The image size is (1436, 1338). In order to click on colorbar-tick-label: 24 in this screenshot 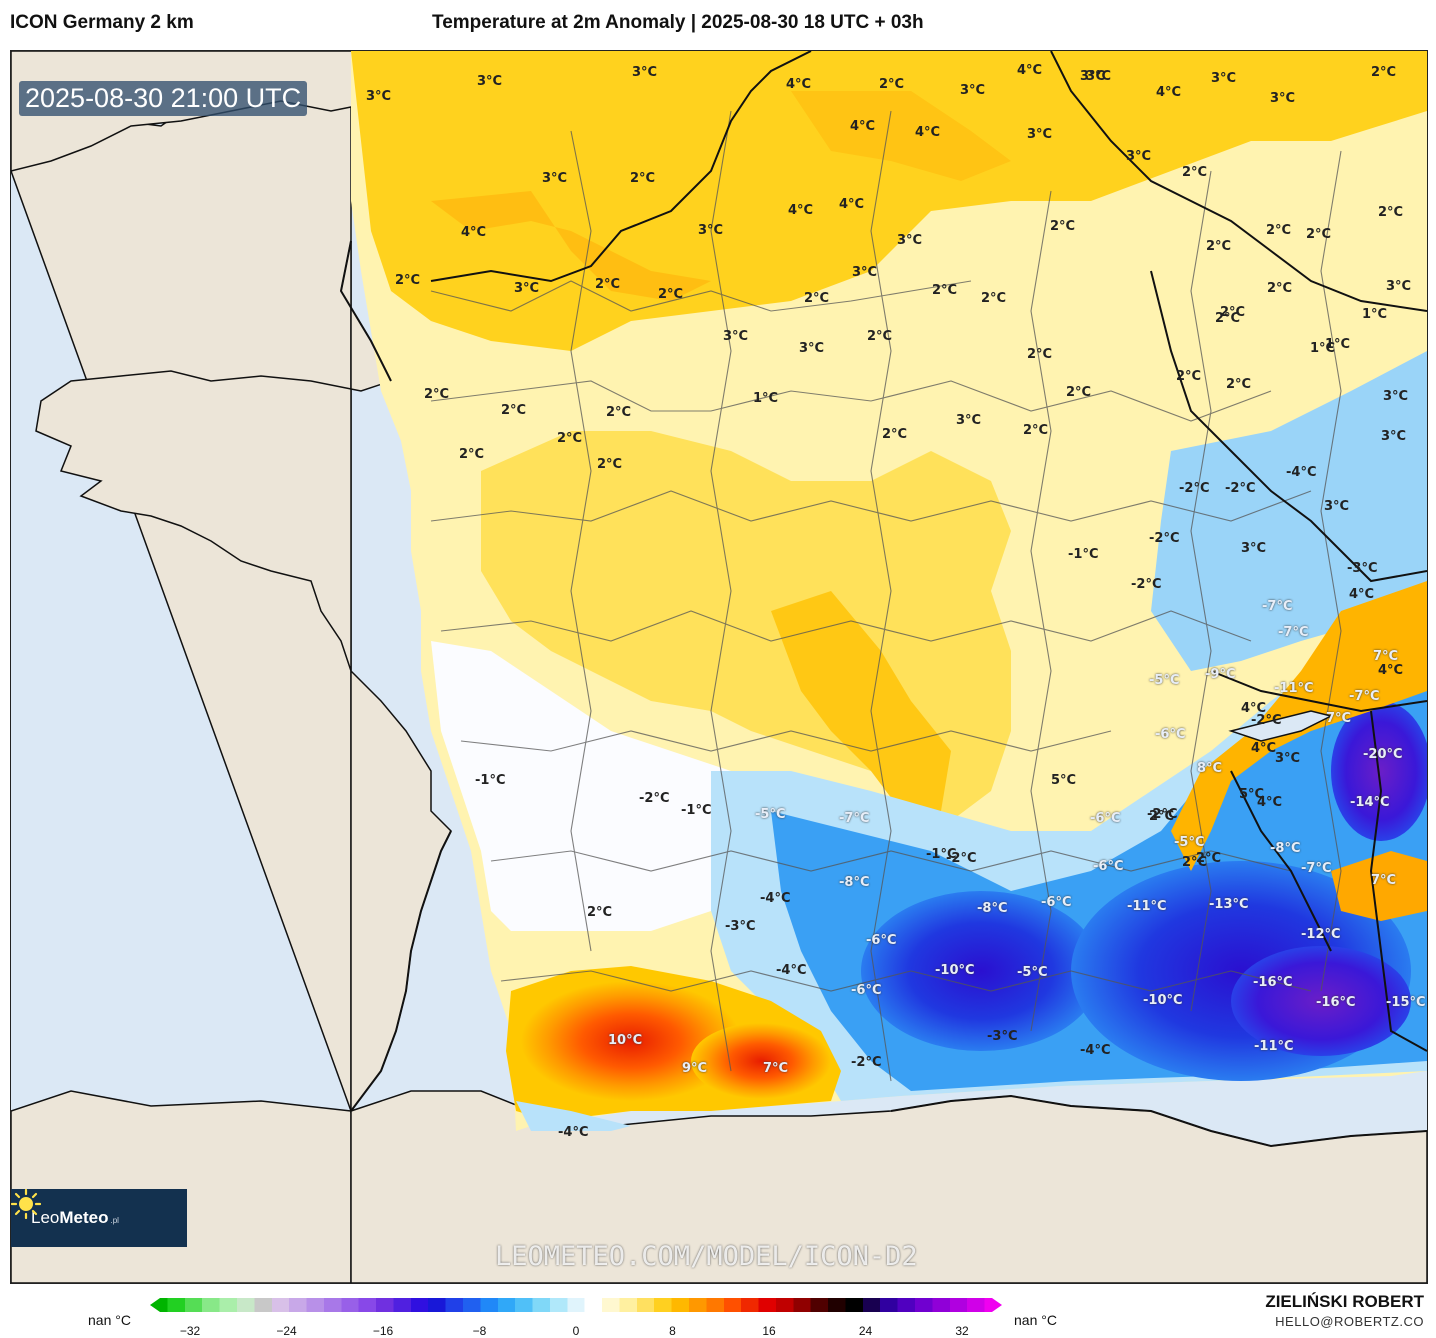, I will do `click(865, 1331)`.